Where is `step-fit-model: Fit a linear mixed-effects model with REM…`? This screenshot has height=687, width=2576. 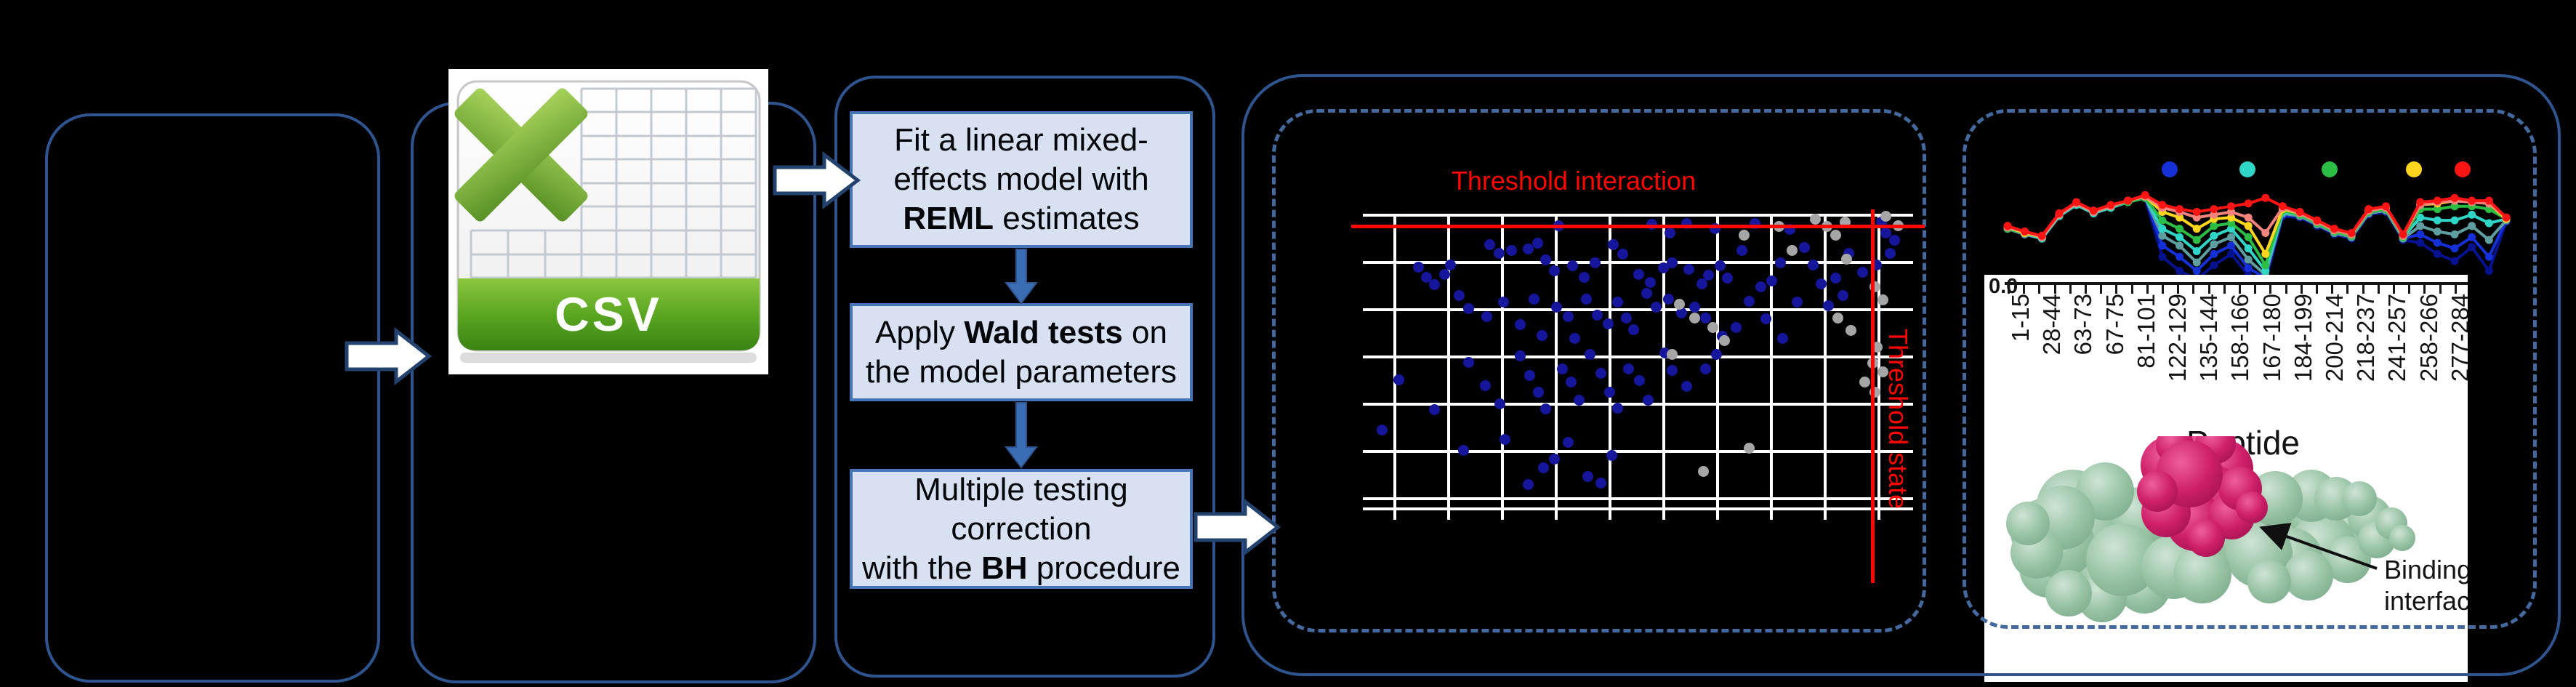 step-fit-model: Fit a linear mixed-effects model with REM… is located at coordinates (1021, 179).